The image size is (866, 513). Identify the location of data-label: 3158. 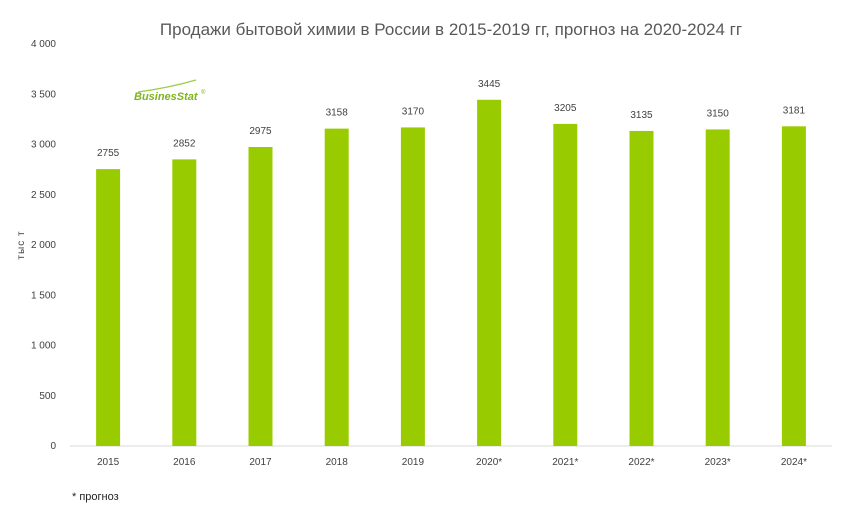
(337, 113).